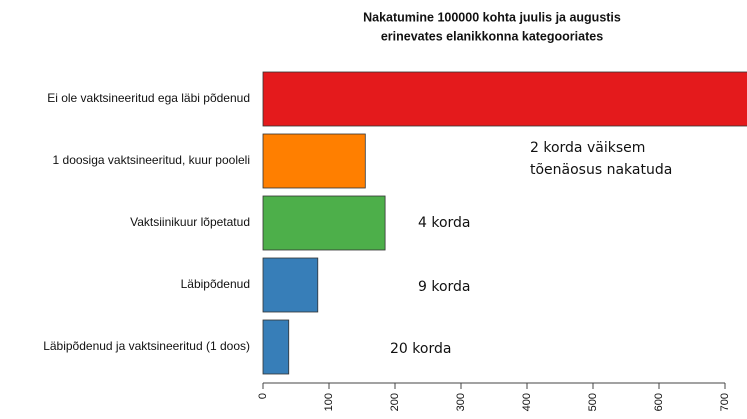  What do you see at coordinates (492, 36) in the screenshot?
I see `chart-title: erinevates elanikkonna kategooriates` at bounding box center [492, 36].